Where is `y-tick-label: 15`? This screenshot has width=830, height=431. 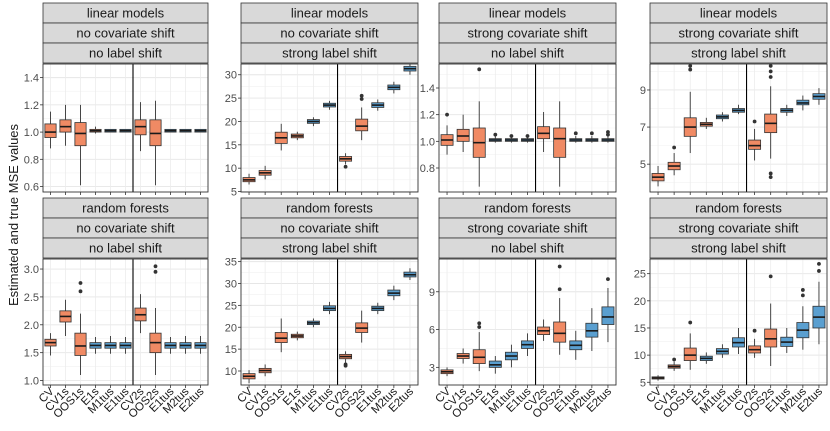
y-tick-label: 15 is located at coordinates (640, 329).